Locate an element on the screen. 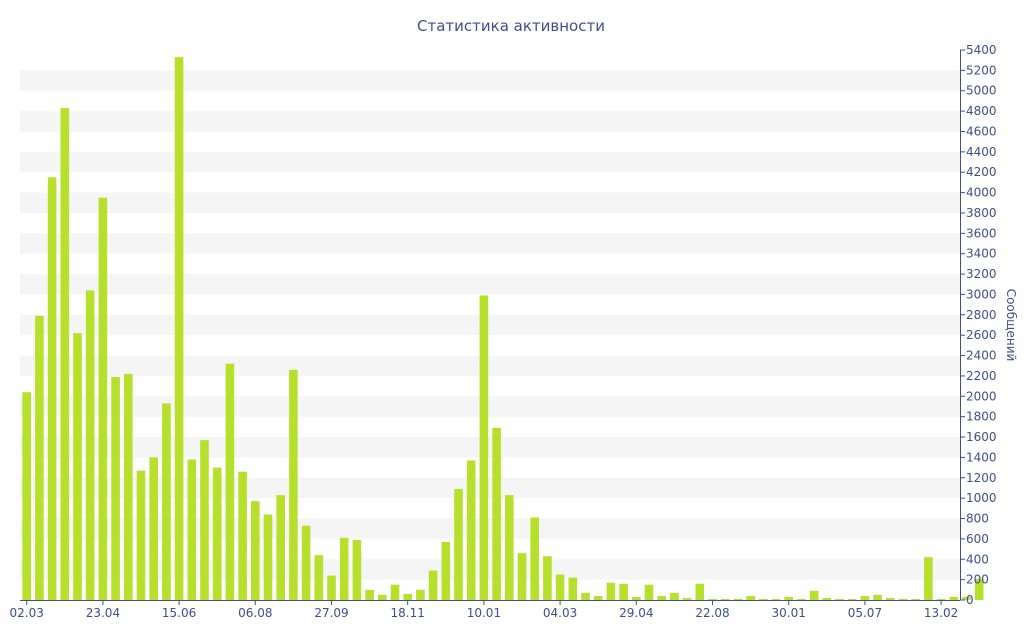 This screenshot has width=1024, height=640. y-tick-label: 1000 is located at coordinates (981, 498).